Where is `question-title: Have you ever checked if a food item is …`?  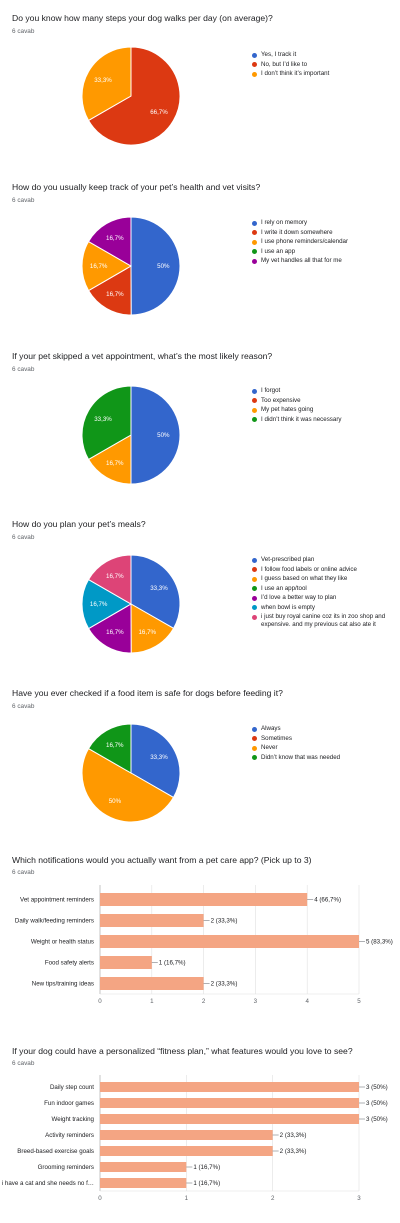 question-title: Have you ever checked if a food item is … is located at coordinates (147, 693).